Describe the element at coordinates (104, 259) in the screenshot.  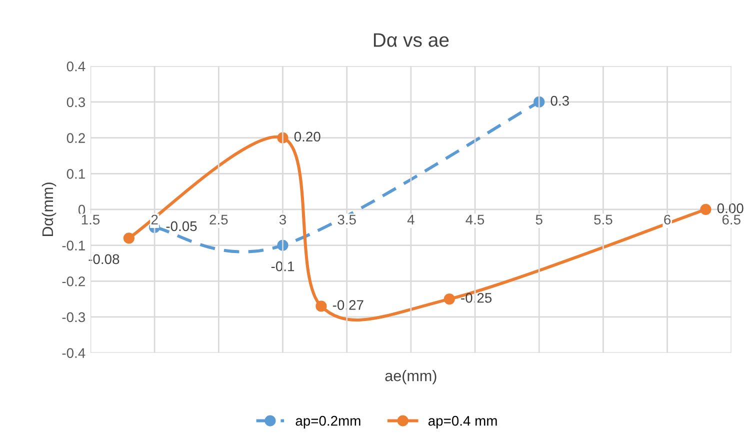
I see `data-label: -0.08` at that location.